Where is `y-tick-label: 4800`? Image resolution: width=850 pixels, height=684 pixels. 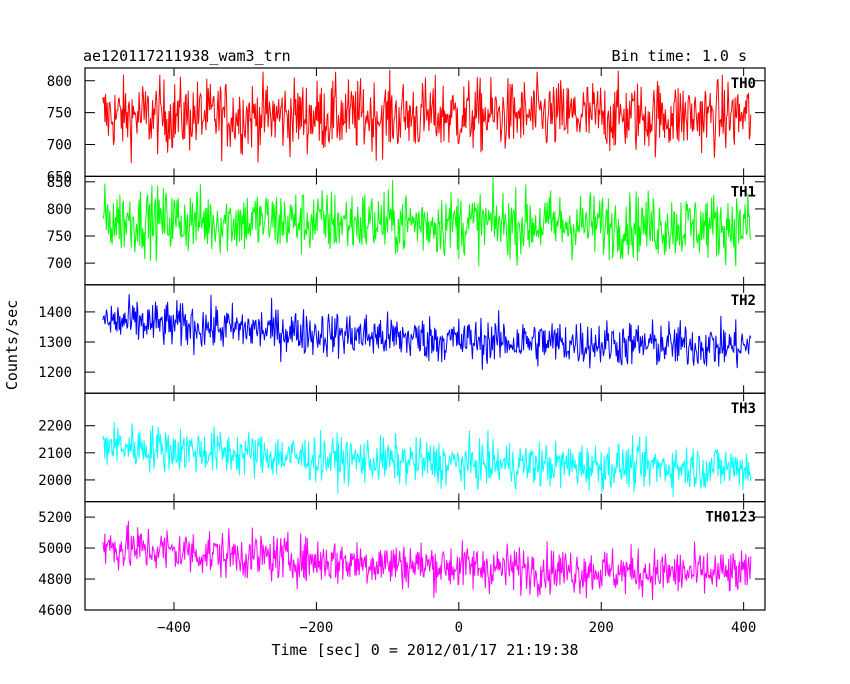
y-tick-label: 4800 is located at coordinates (55, 580).